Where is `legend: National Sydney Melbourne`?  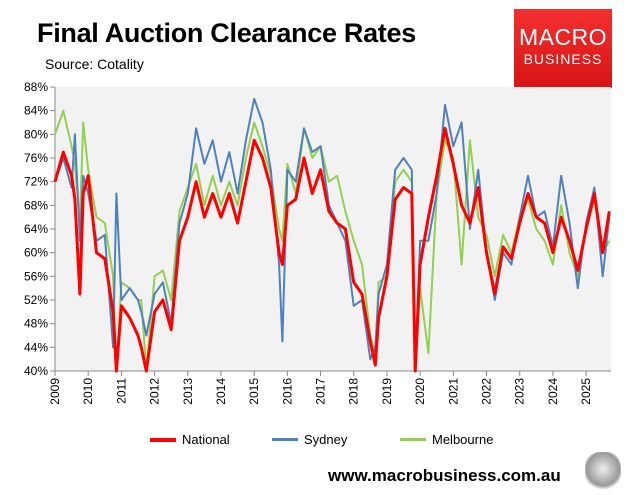 legend: National Sydney Melbourne is located at coordinates (315, 442).